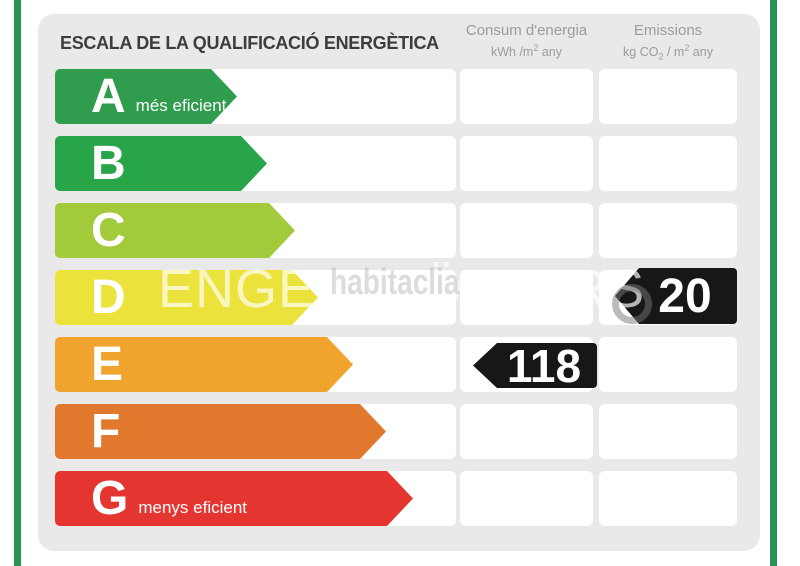 This screenshot has width=800, height=566. I want to click on consumption-header-title: Consum d'energia, so click(526, 30).